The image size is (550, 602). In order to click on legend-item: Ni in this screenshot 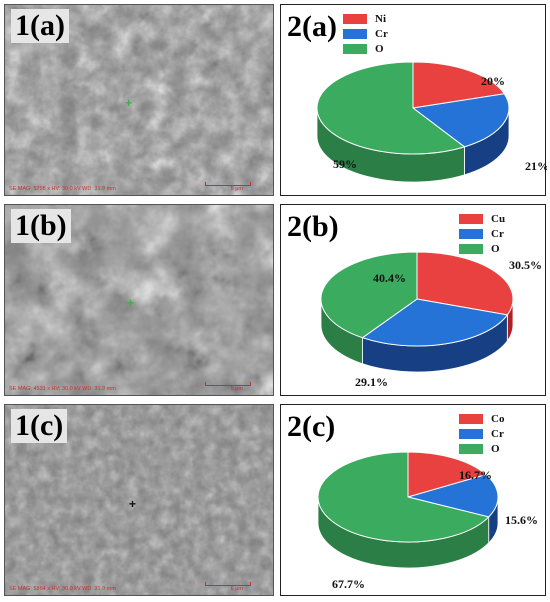, I will do `click(365, 18)`.